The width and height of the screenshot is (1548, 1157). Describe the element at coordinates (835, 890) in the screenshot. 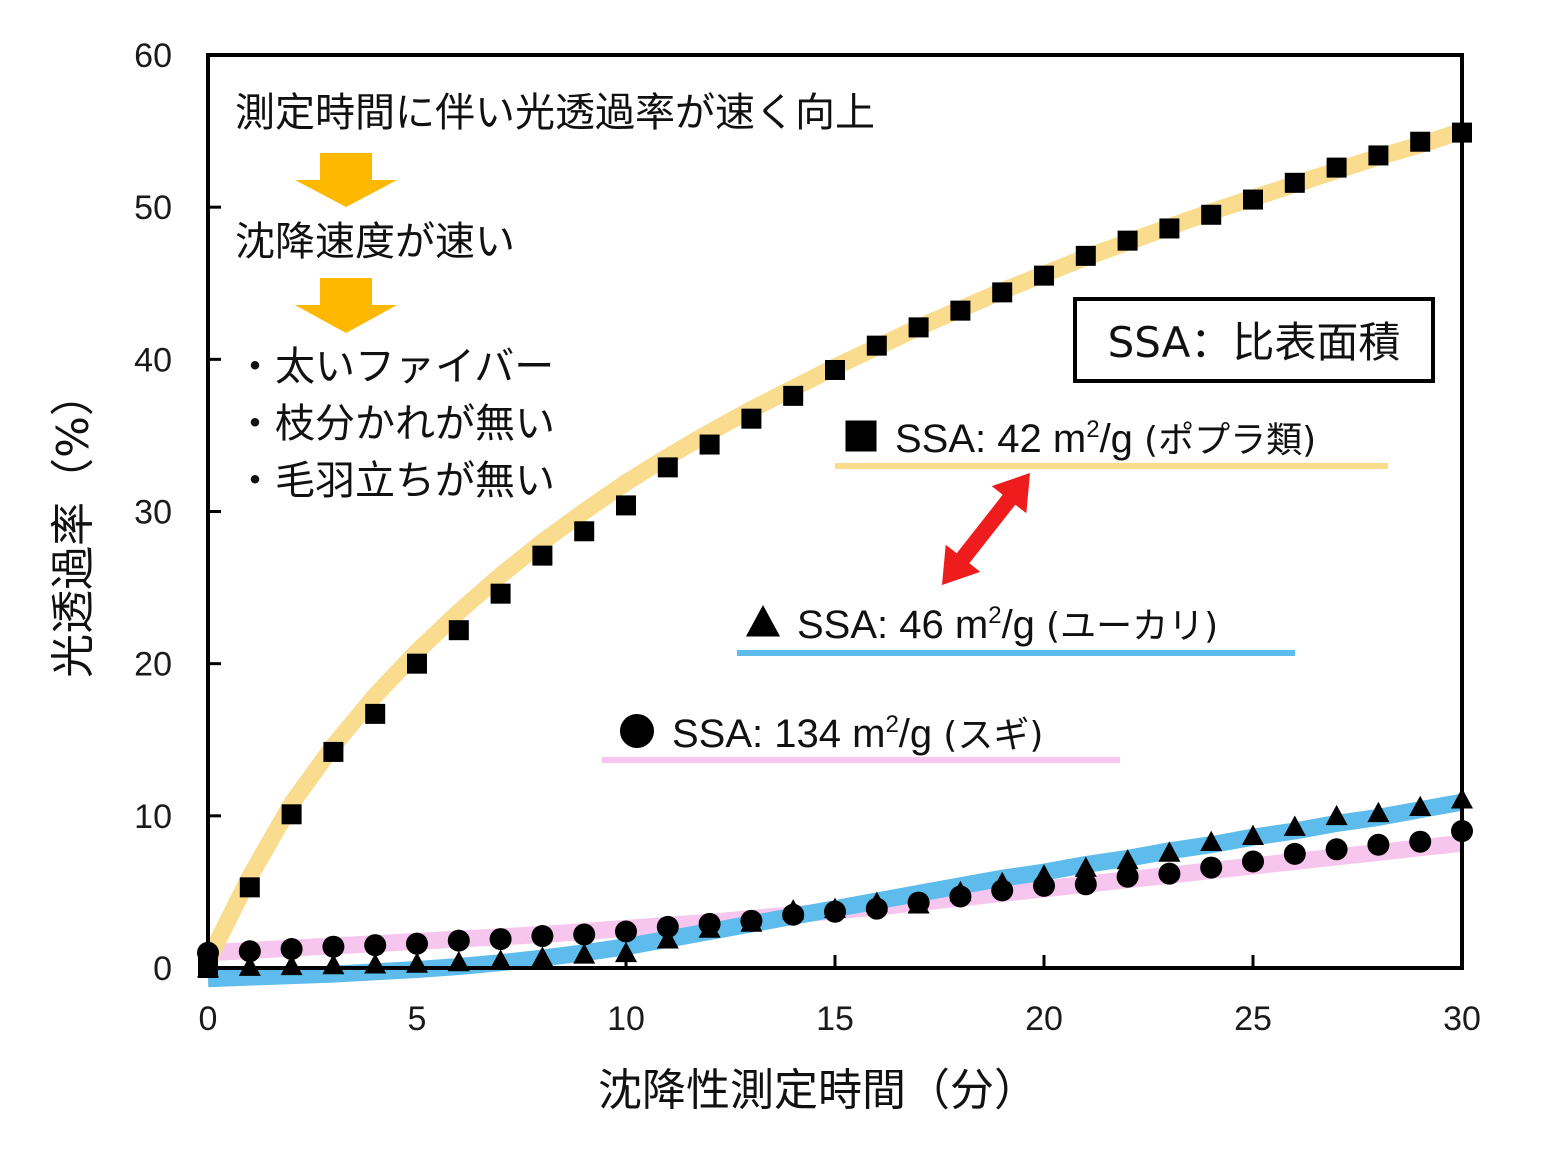

I see `trend-line-triangle` at that location.